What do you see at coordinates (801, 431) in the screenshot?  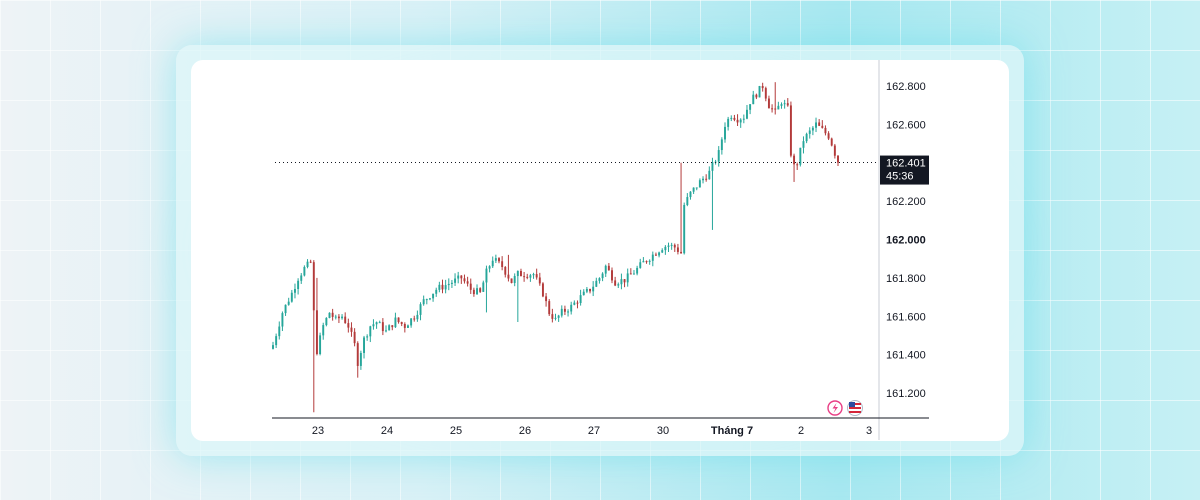 I see `x-tick-label: 2` at bounding box center [801, 431].